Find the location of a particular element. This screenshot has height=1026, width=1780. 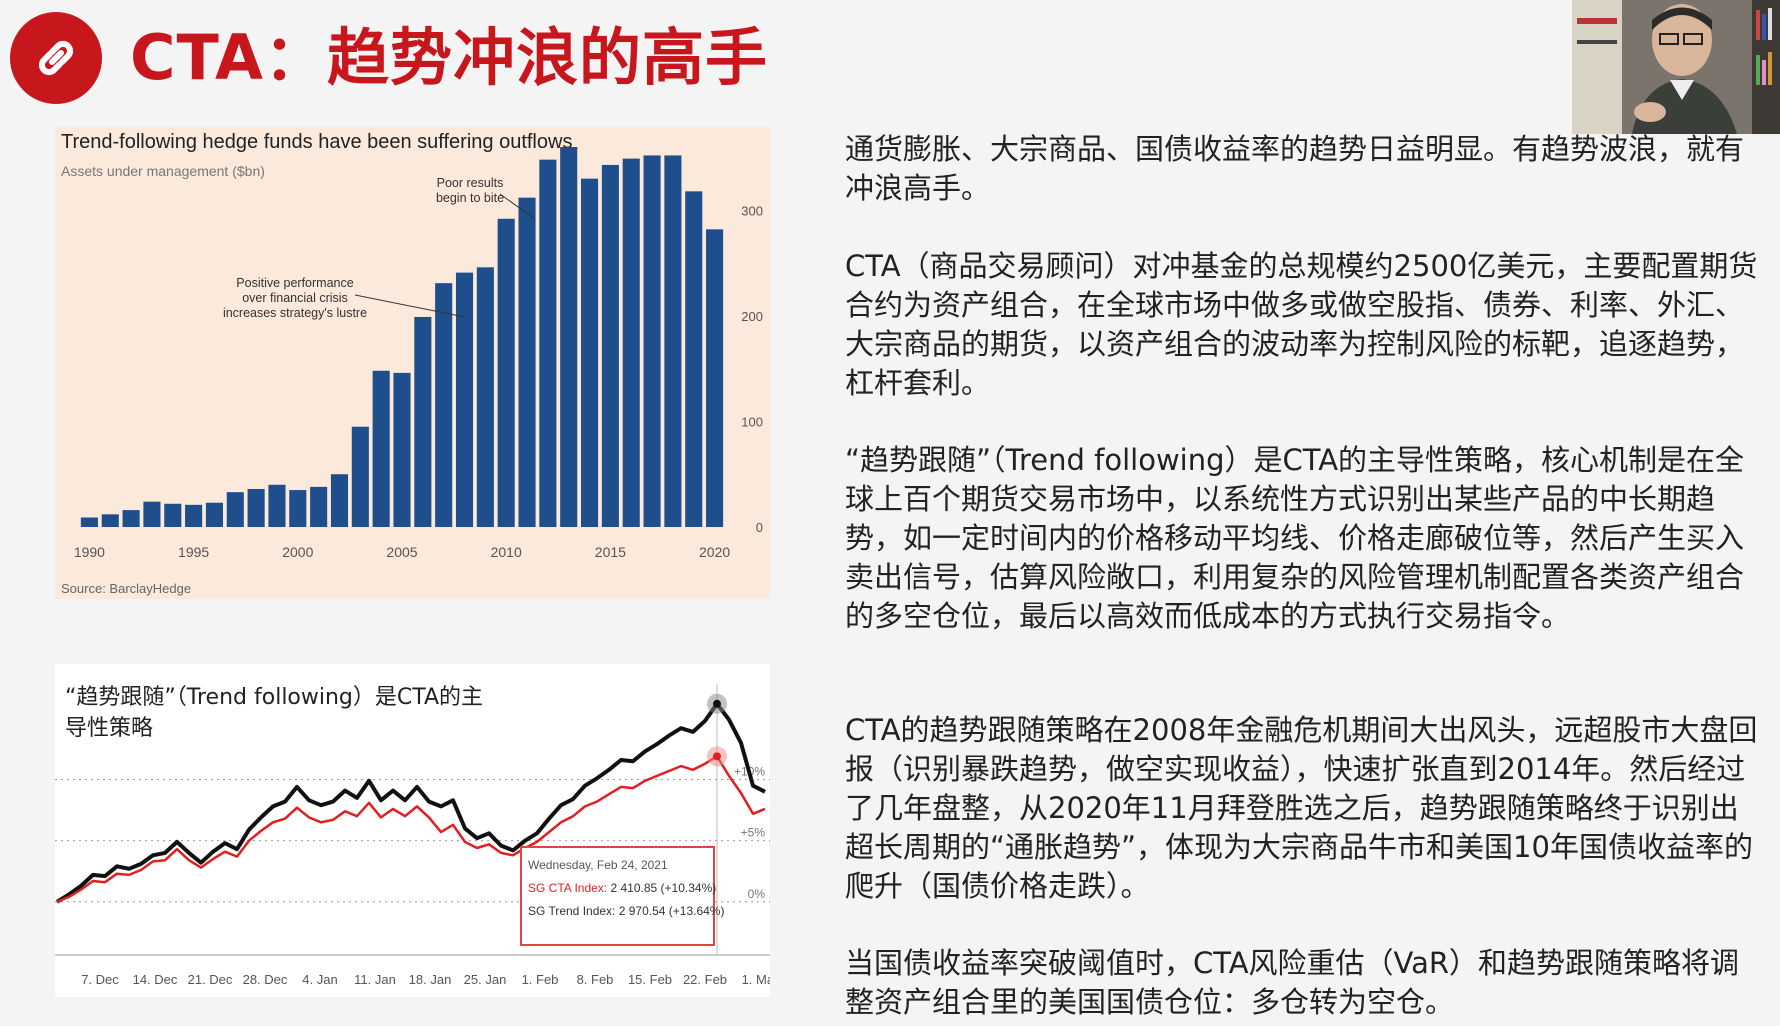

annotation-text: over financial crisis is located at coordinates (295, 298).